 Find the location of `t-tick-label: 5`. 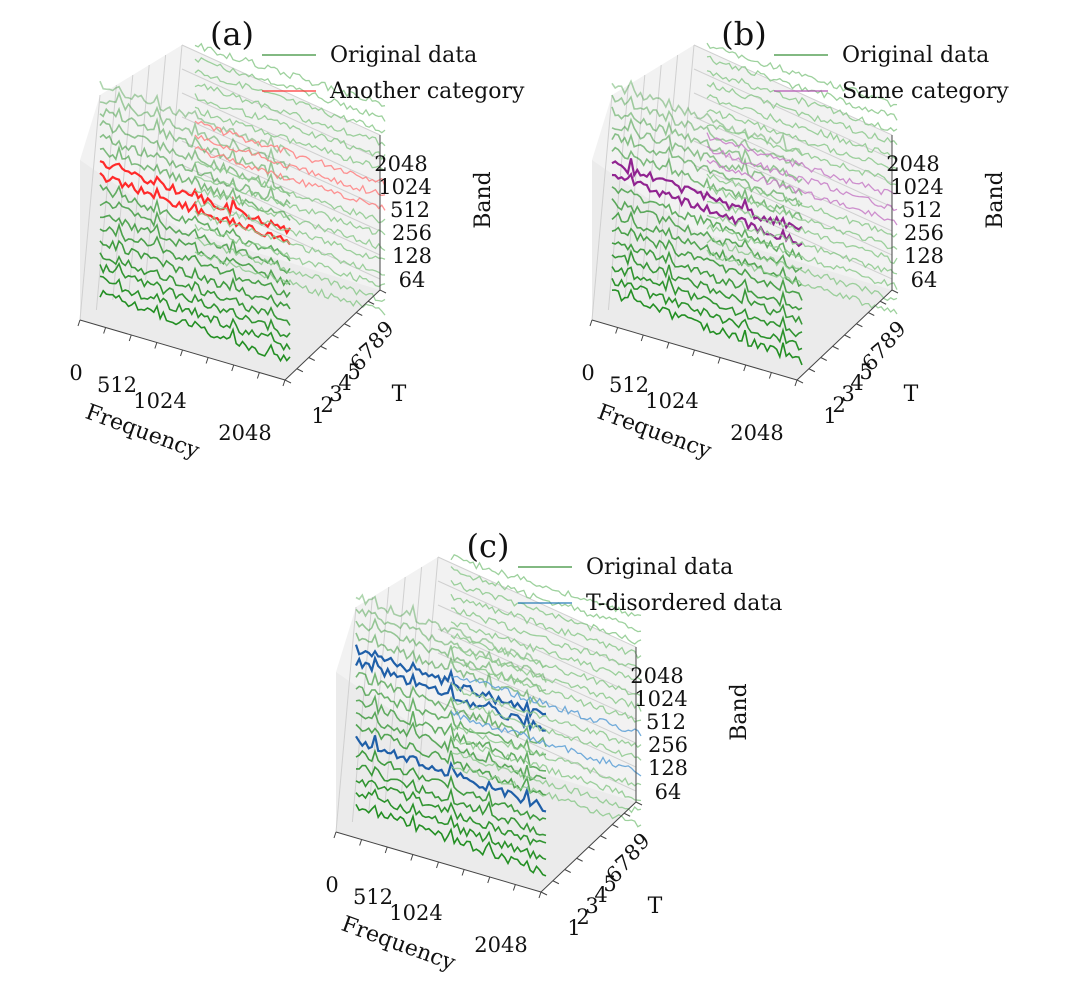

t-tick-label: 5 is located at coordinates (865, 372).